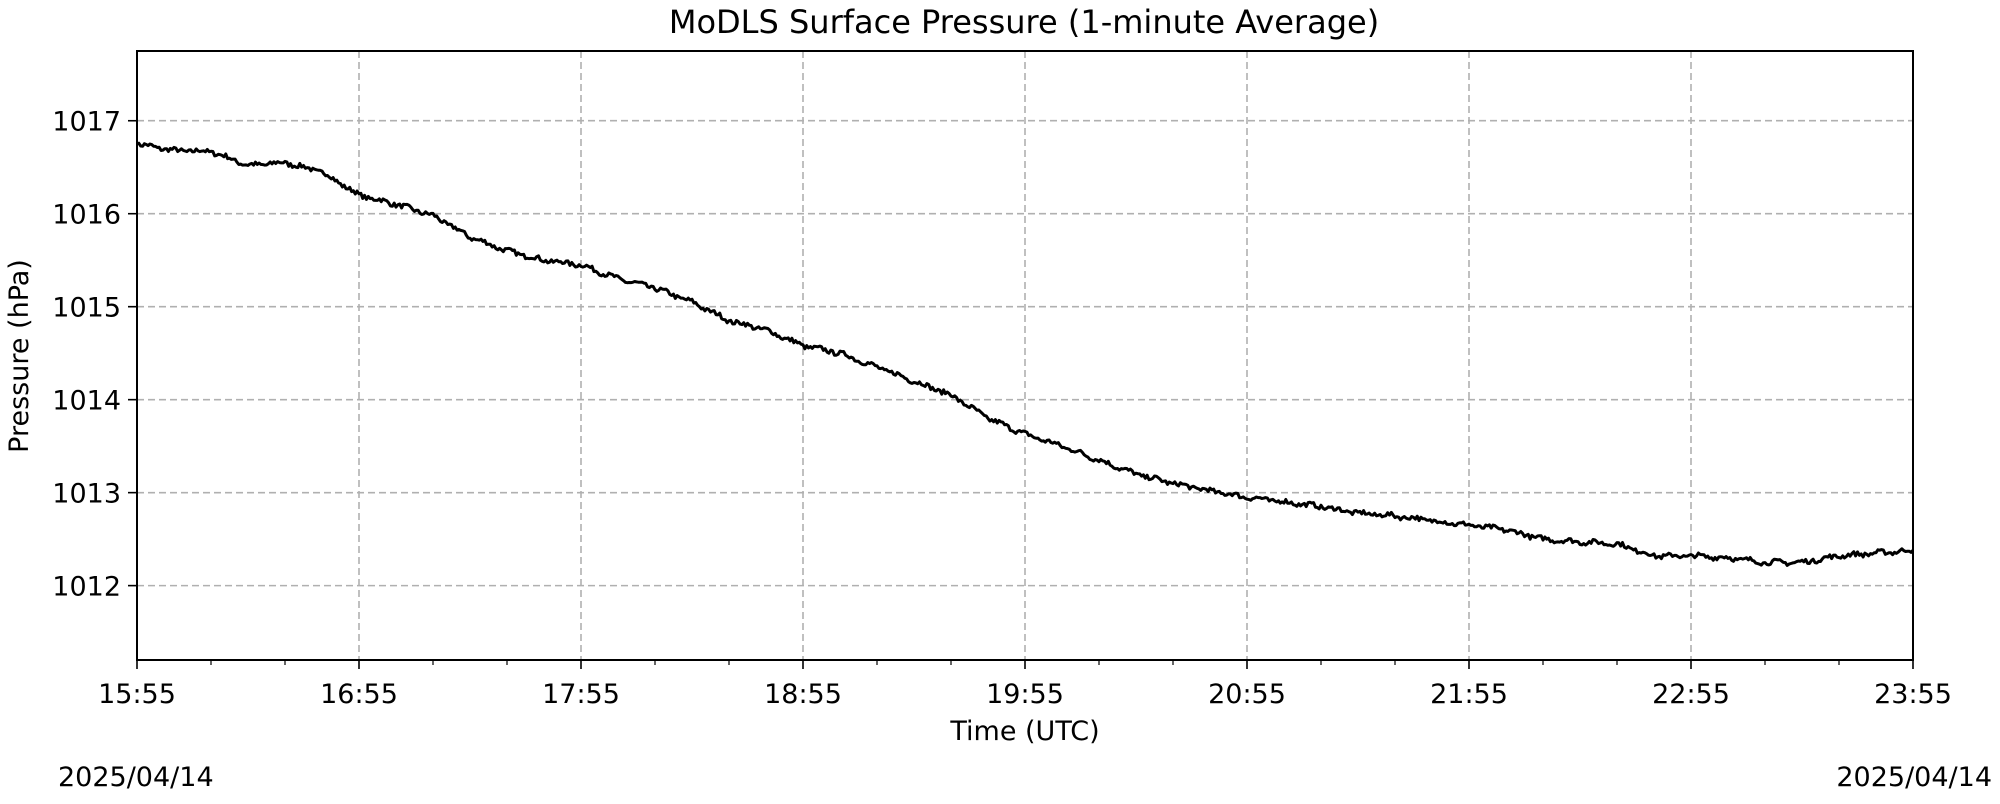 This screenshot has width=2000, height=804. What do you see at coordinates (1691, 694) in the screenshot?
I see `x-tick-label: 22:55` at bounding box center [1691, 694].